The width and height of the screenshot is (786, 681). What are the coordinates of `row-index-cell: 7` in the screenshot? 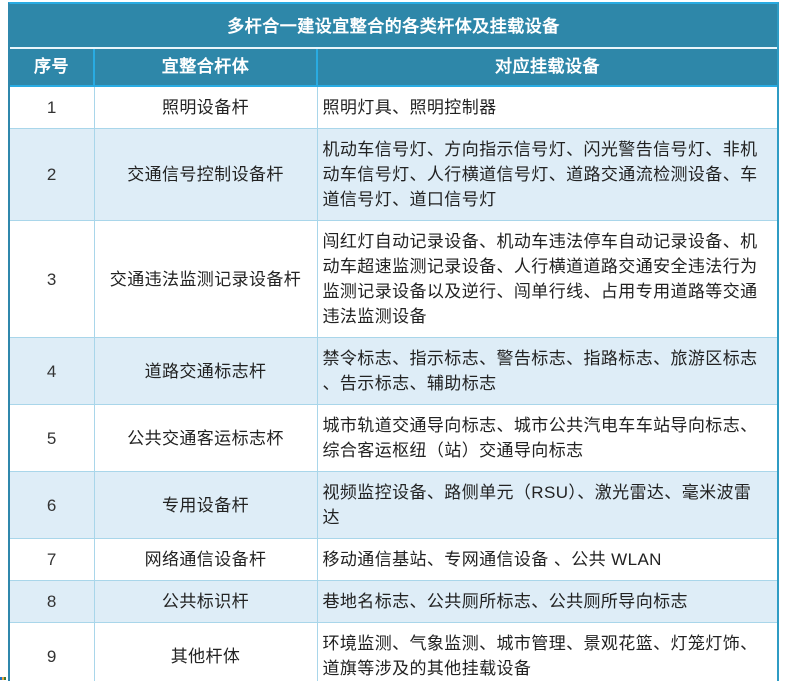 It's located at (52, 559).